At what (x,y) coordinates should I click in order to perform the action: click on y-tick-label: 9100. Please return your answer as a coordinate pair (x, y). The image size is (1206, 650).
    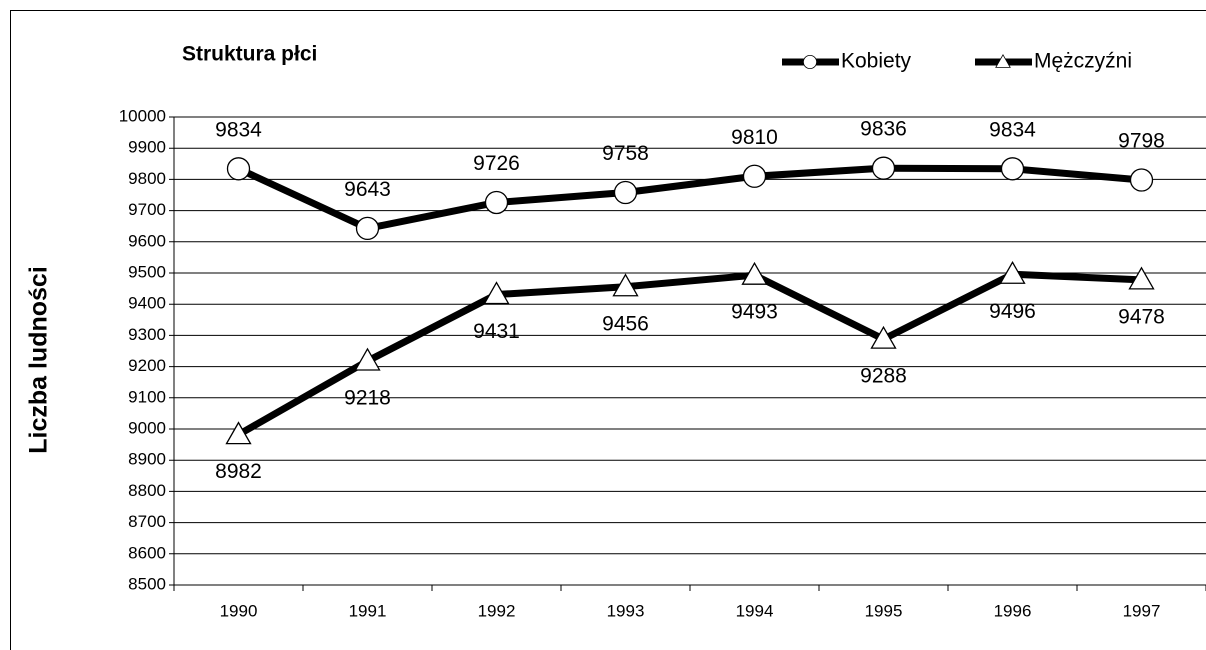
    Looking at the image, I should click on (147, 396).